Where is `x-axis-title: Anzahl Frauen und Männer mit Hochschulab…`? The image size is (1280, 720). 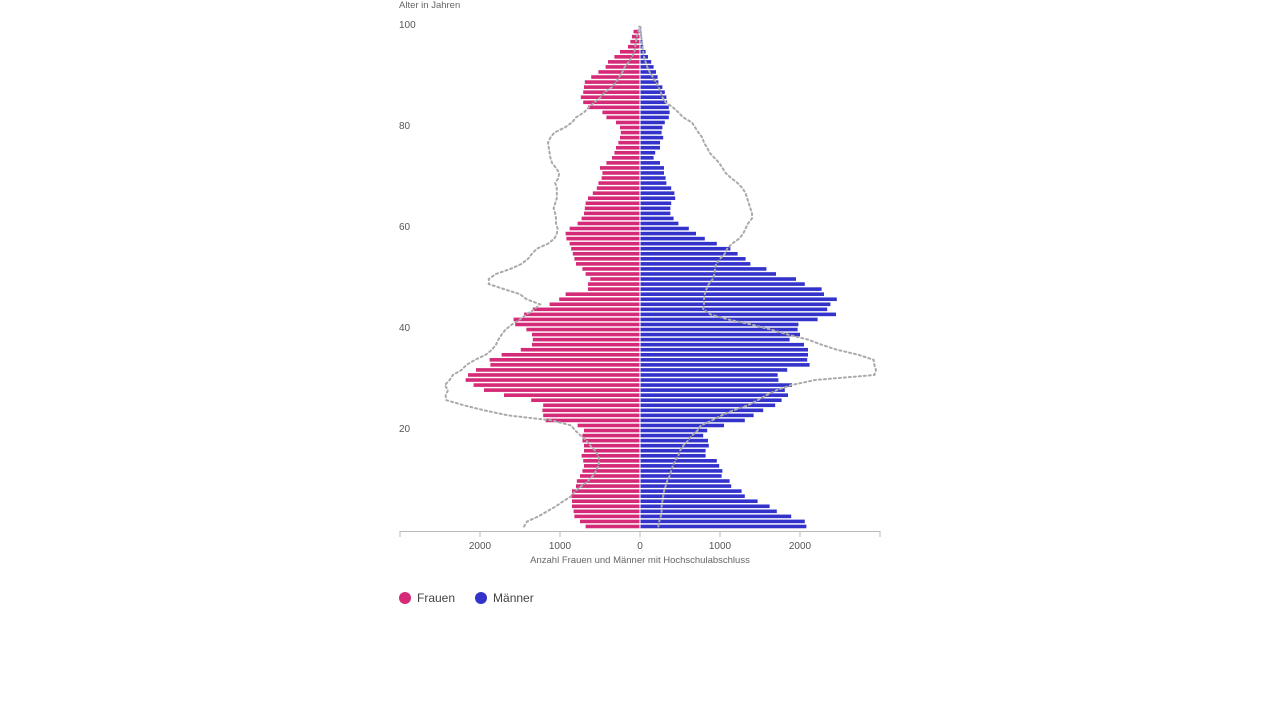 x-axis-title: Anzahl Frauen und Männer mit Hochschulab… is located at coordinates (640, 560).